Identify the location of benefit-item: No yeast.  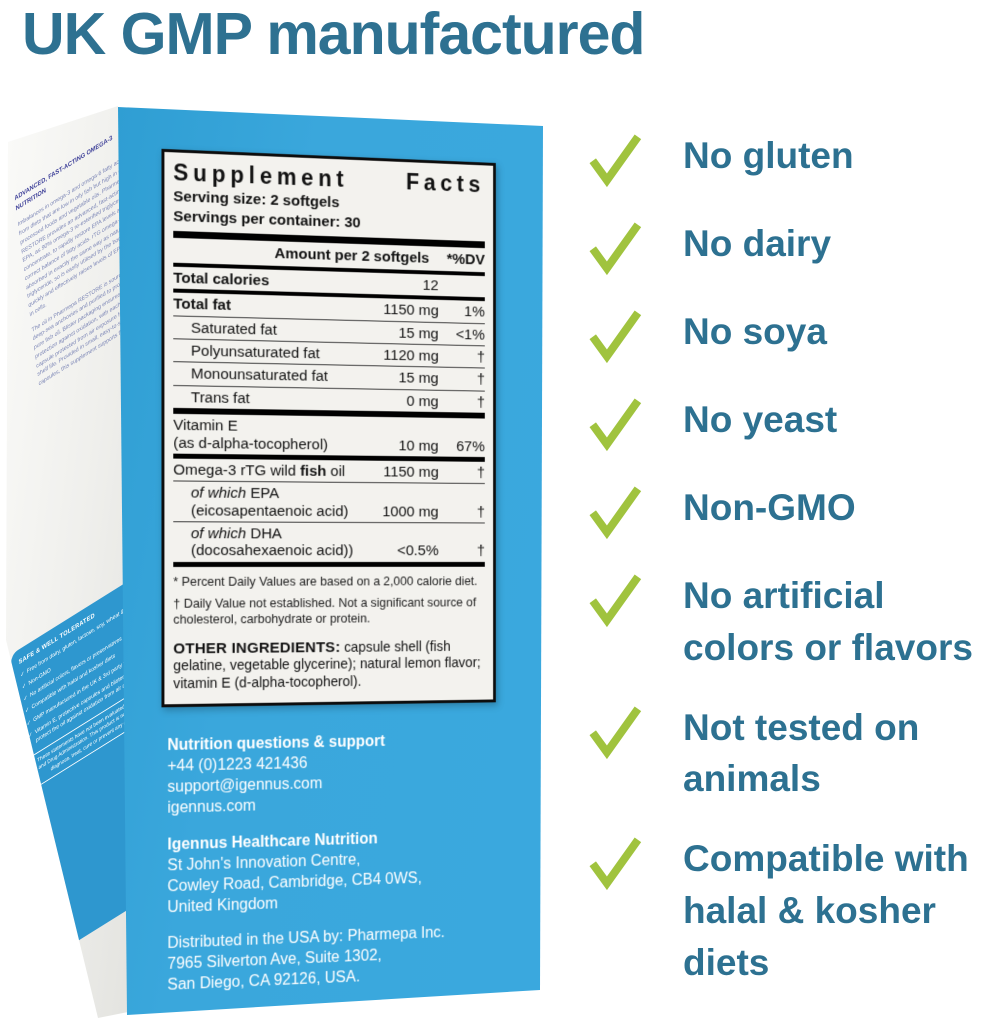
(794, 423).